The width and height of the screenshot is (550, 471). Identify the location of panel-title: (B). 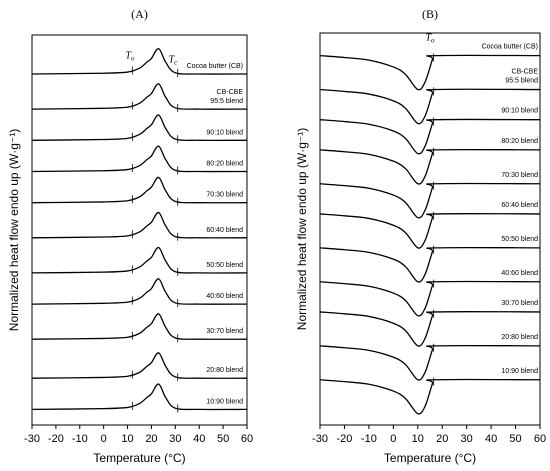
(430, 14).